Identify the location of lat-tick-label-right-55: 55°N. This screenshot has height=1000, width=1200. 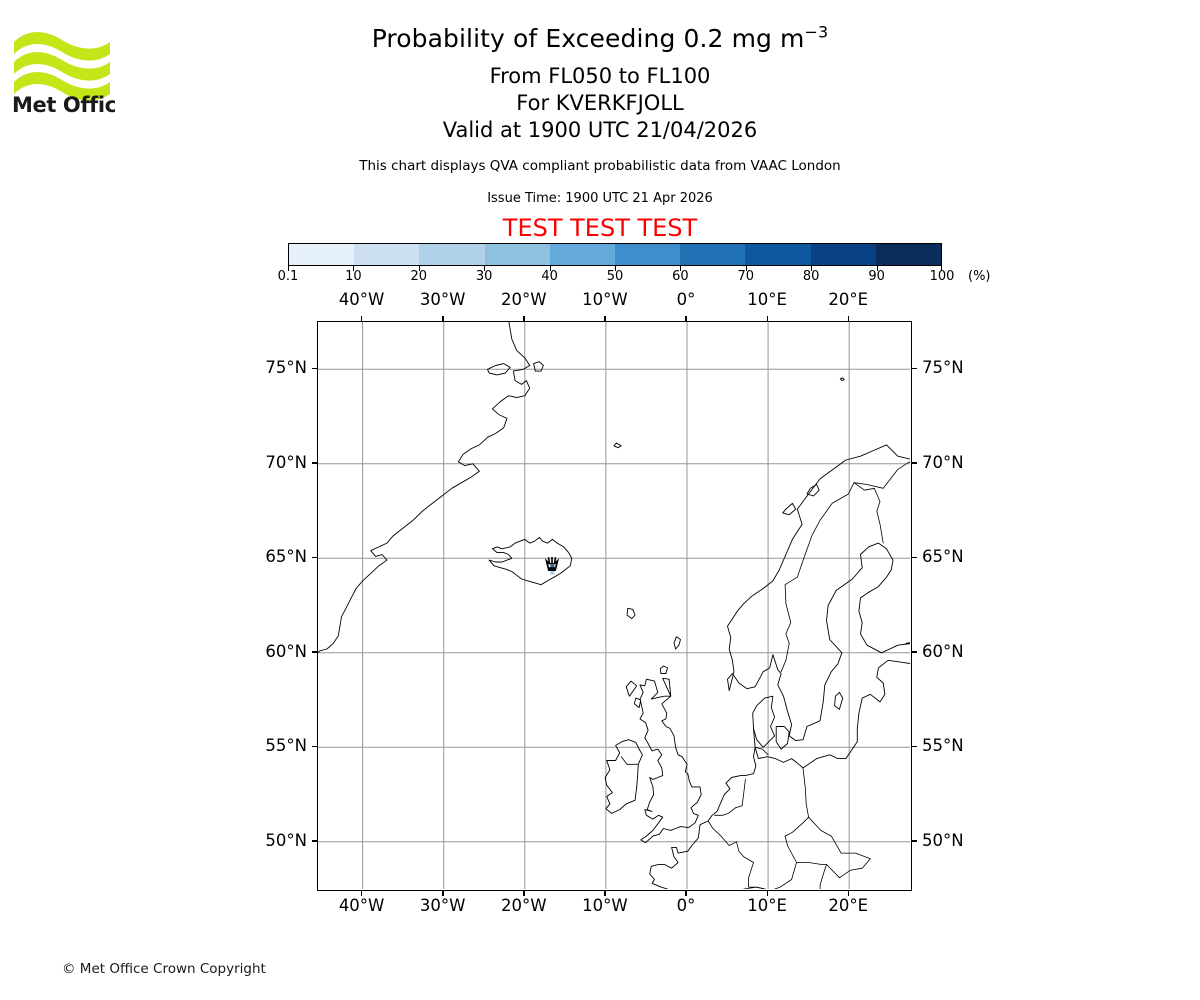
(943, 746).